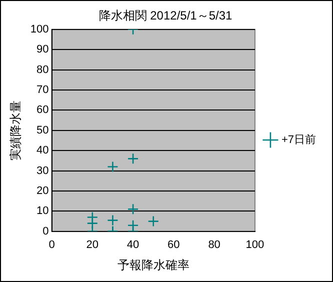  I want to click on y-tick-label: 30, so click(42, 170).